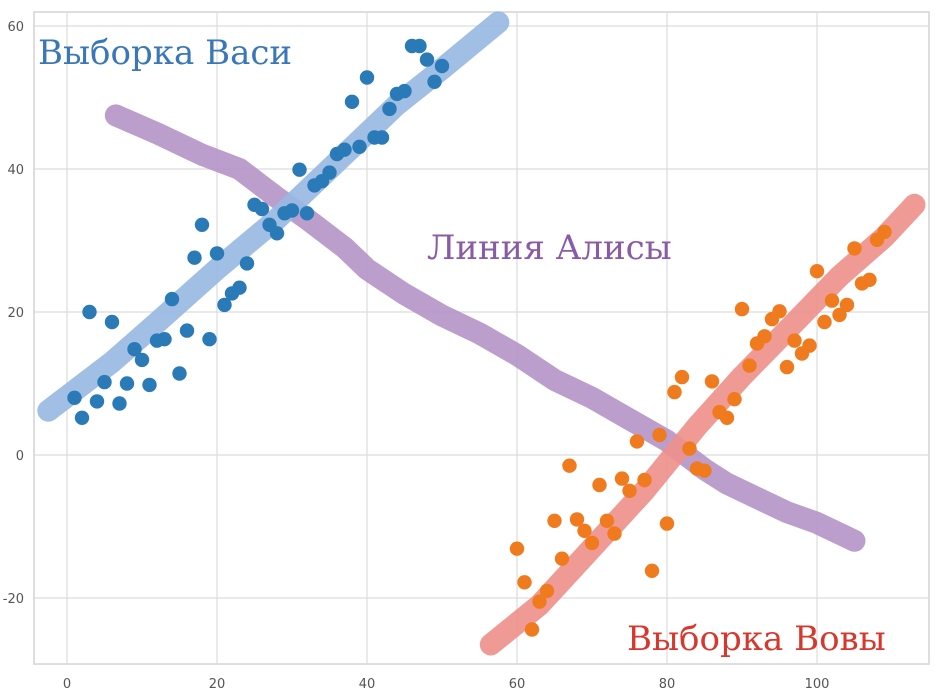  What do you see at coordinates (20, 456) in the screenshot?
I see `y-tick-label: 0` at bounding box center [20, 456].